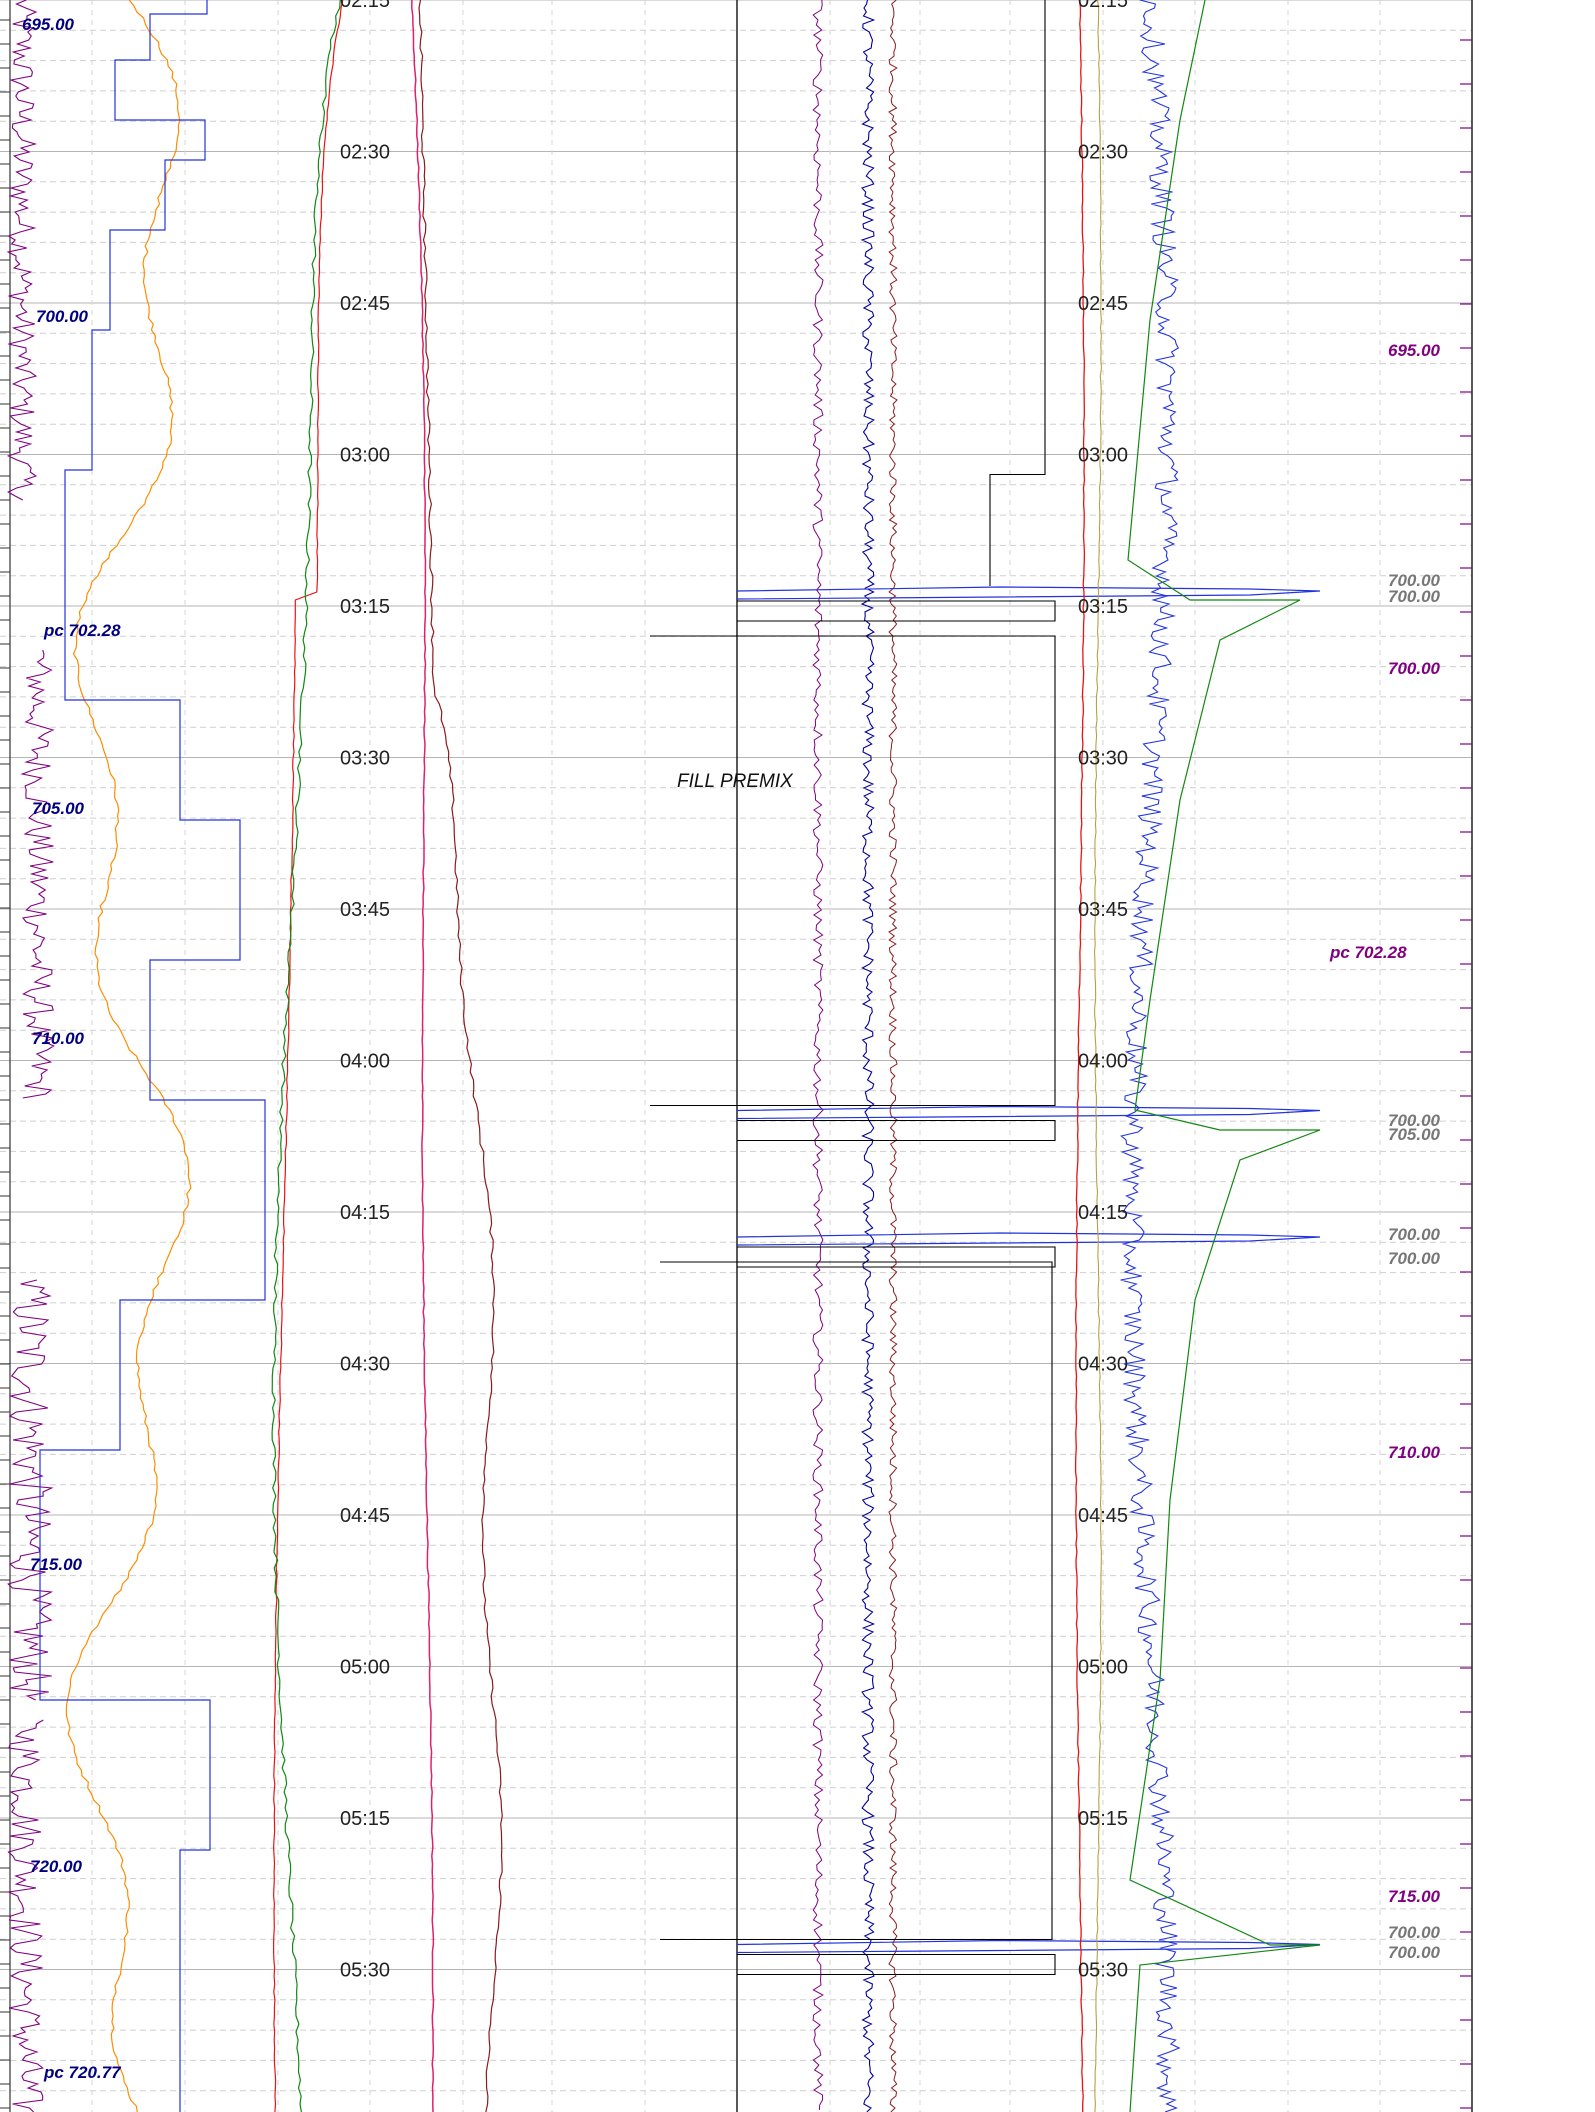 The image size is (1595, 2112). What do you see at coordinates (1150, 1056) in the screenshot?
I see `blue-noisy-curve-right` at bounding box center [1150, 1056].